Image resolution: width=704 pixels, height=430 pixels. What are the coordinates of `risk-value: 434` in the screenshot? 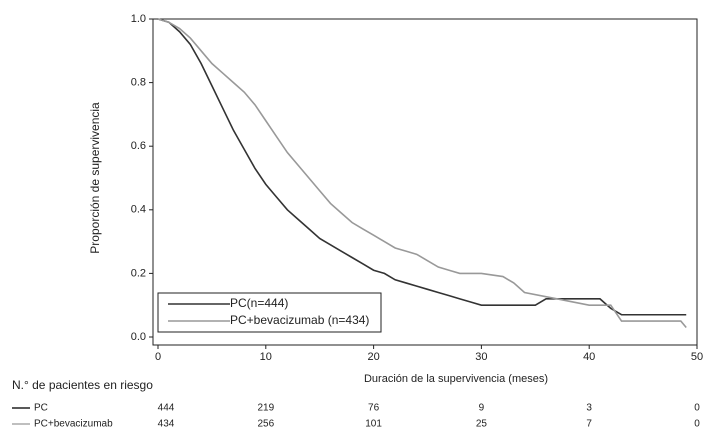 It's located at (166, 424).